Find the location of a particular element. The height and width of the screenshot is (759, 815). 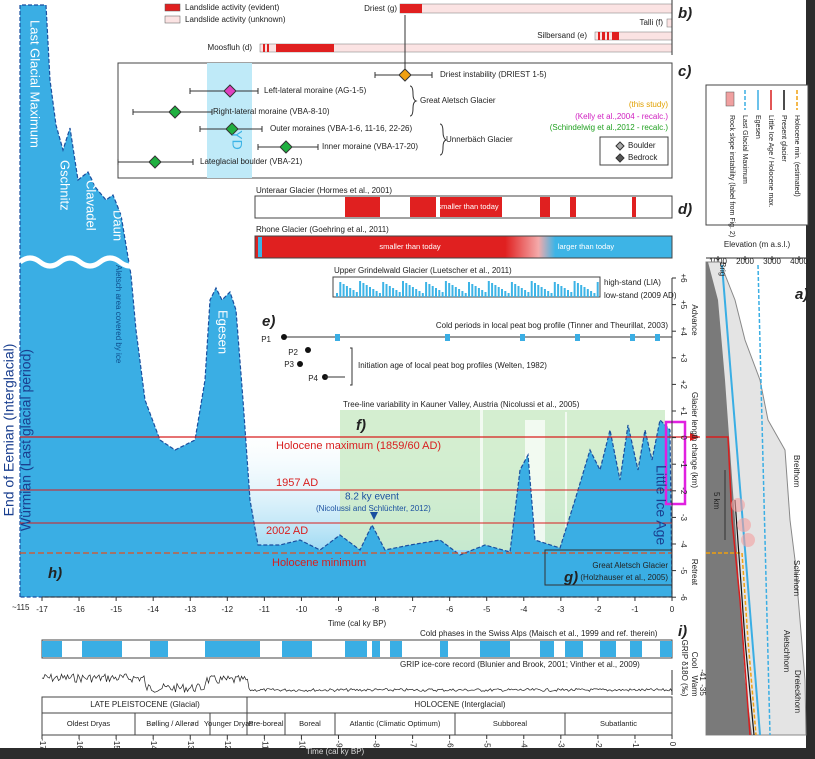

x-tick-label: -16 is located at coordinates (79, 744).